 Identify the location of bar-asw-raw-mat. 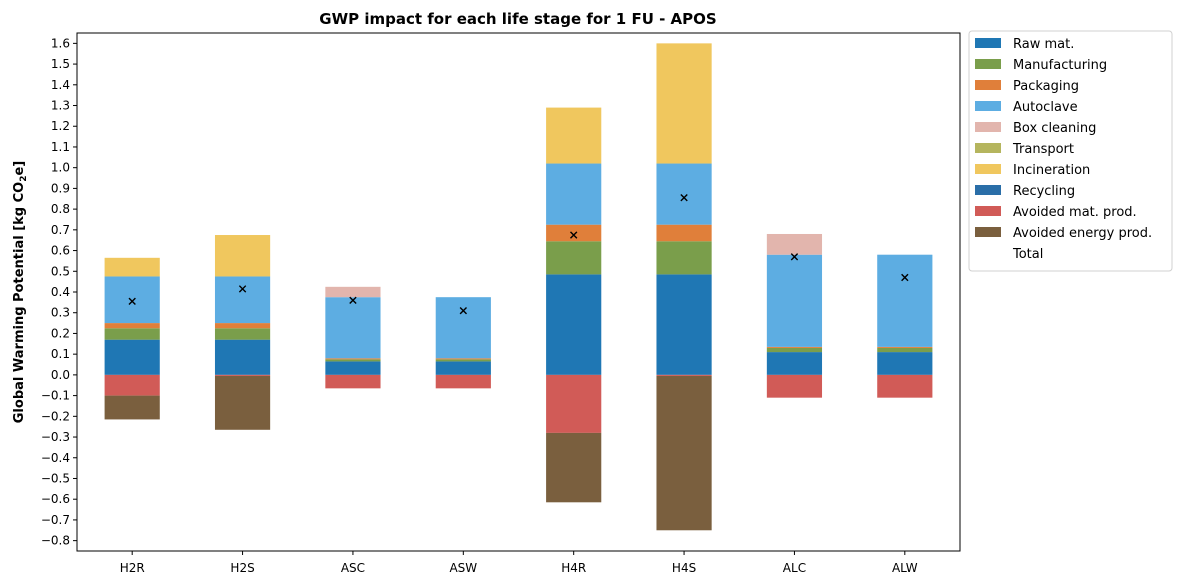
(463, 368).